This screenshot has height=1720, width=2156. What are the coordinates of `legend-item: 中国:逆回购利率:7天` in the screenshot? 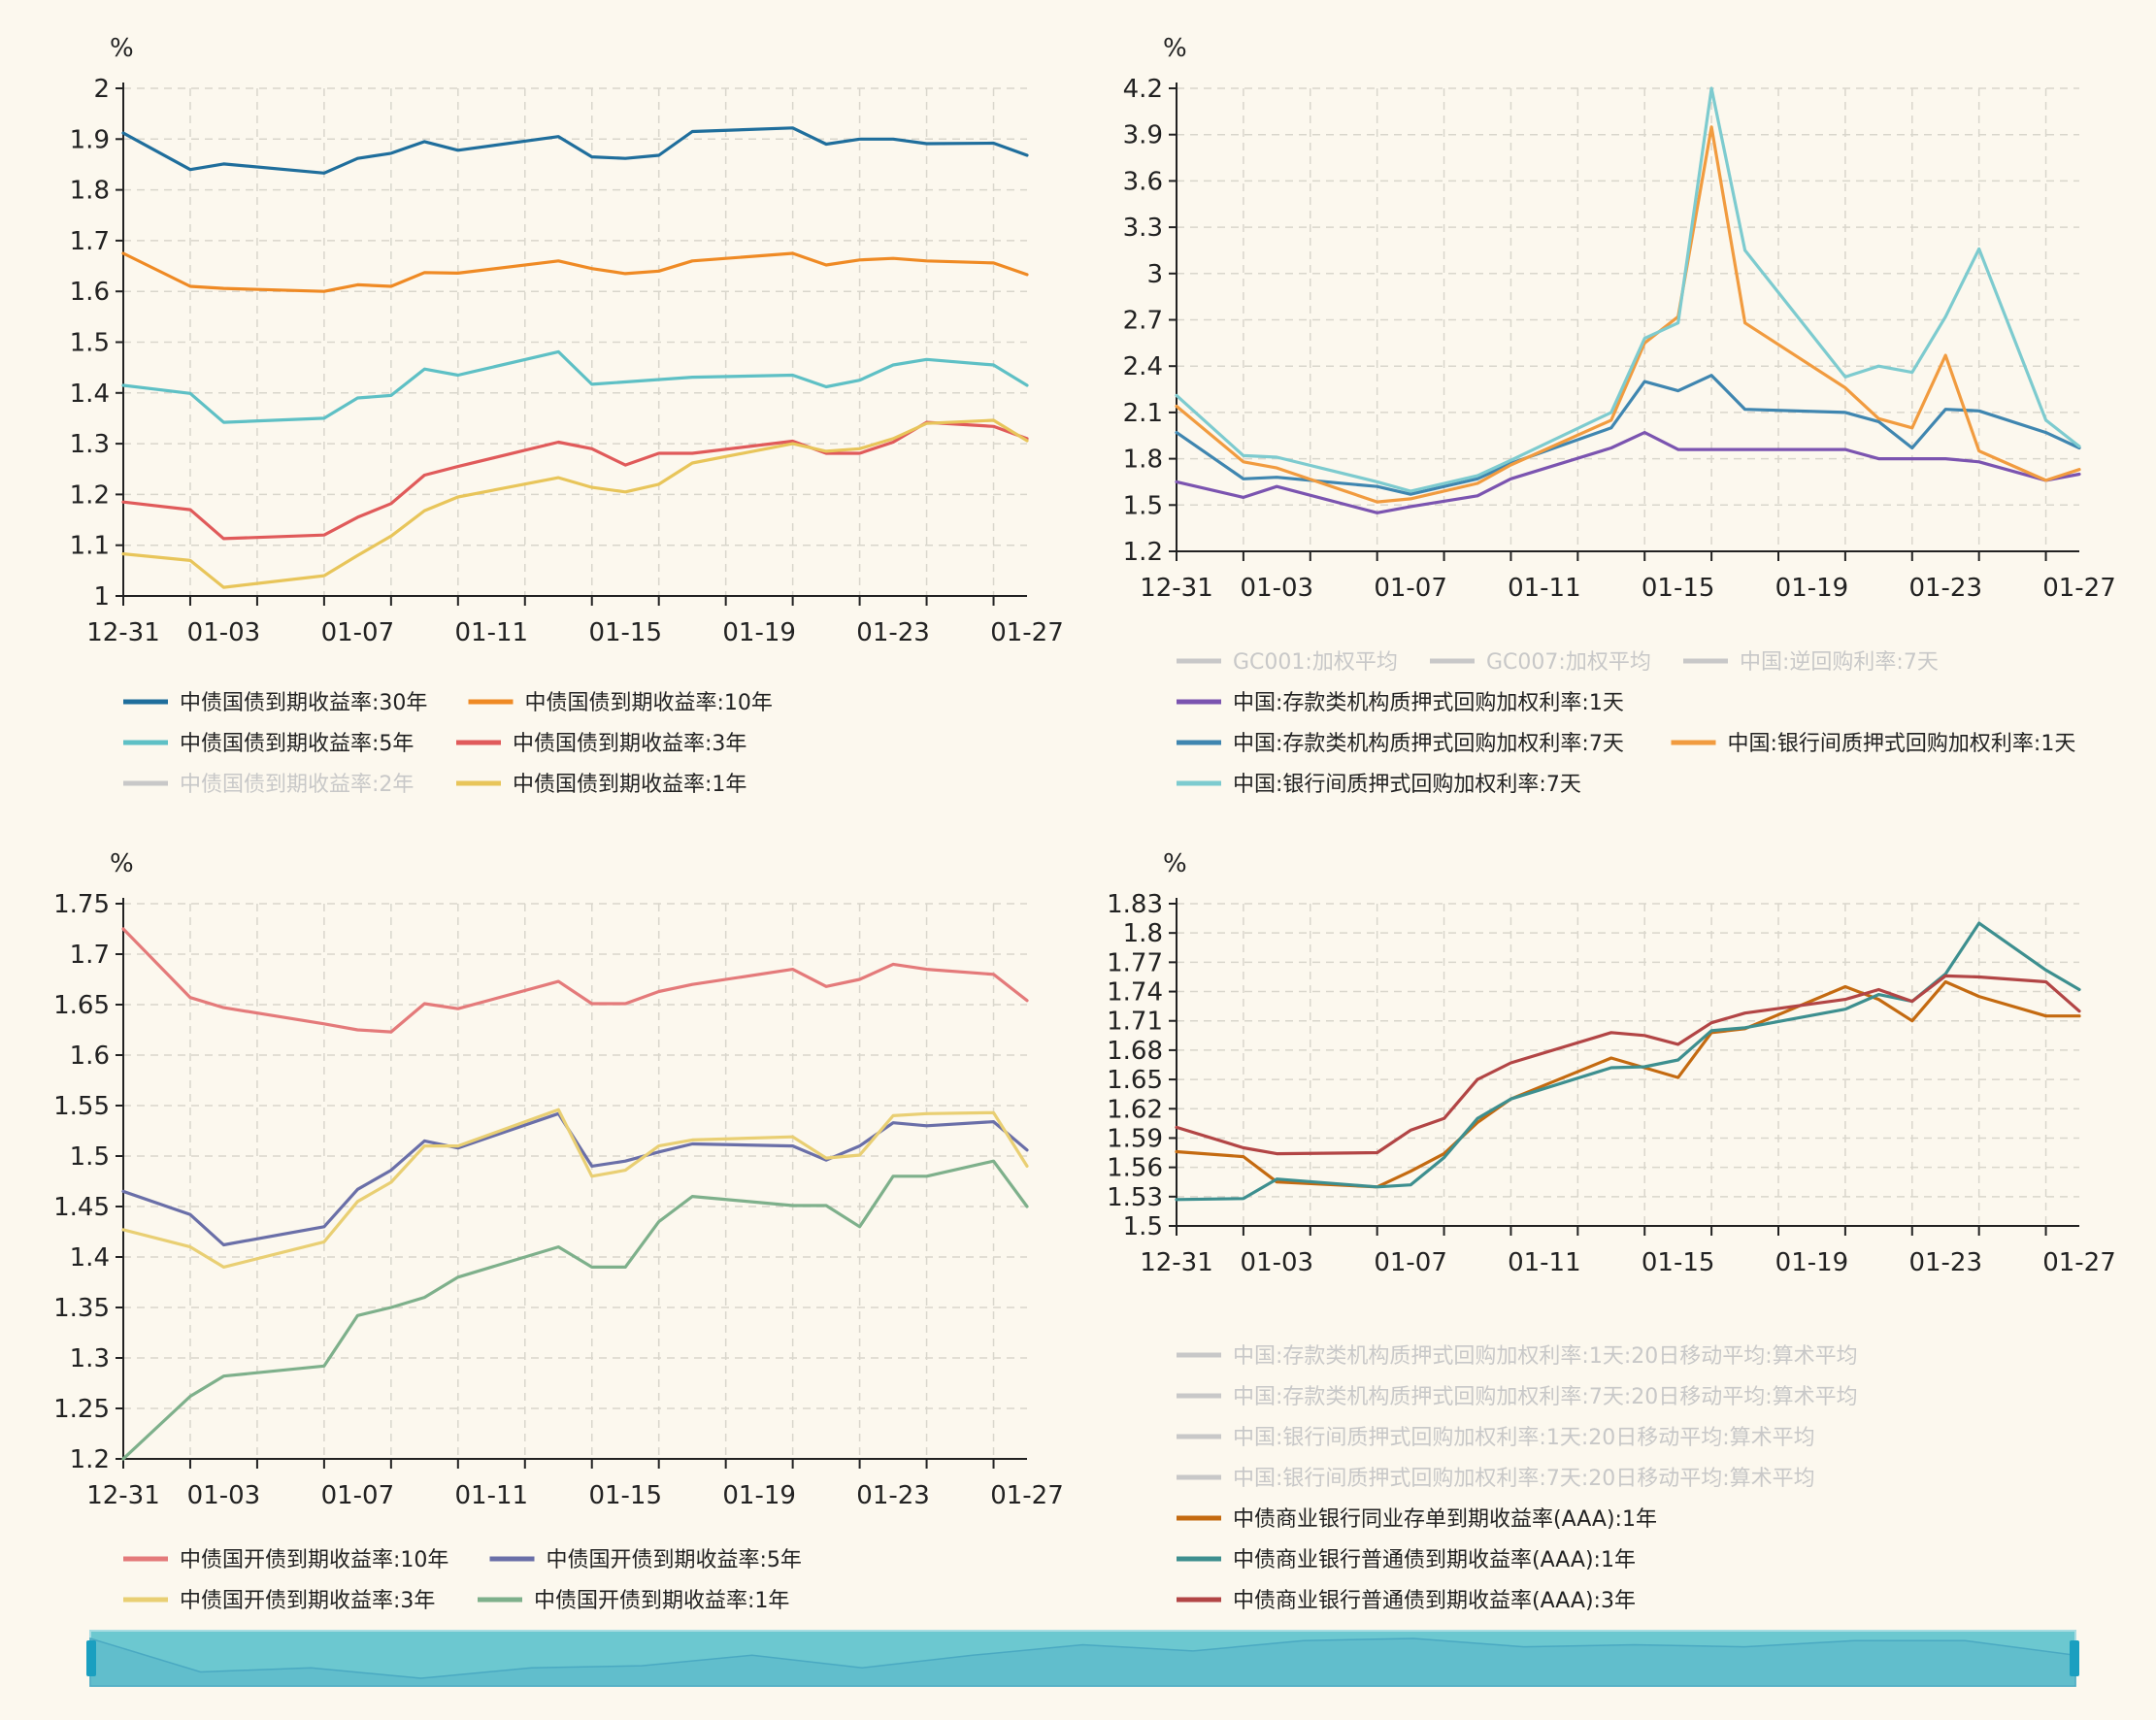 It's located at (1811, 662).